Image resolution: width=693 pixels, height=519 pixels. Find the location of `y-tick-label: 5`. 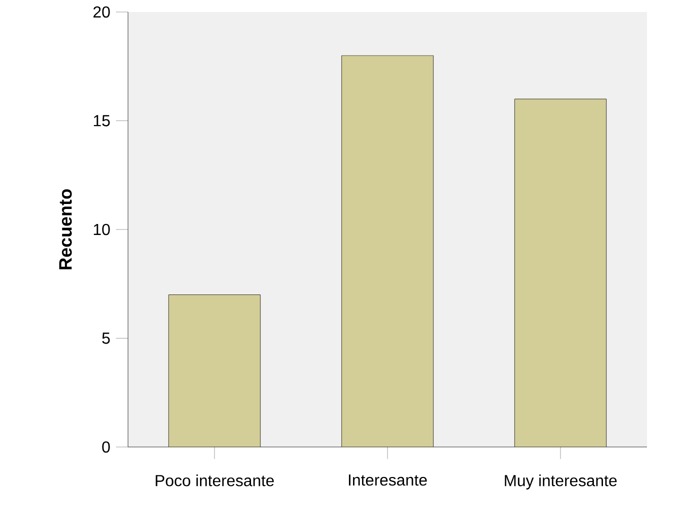

y-tick-label: 5 is located at coordinates (106, 338).